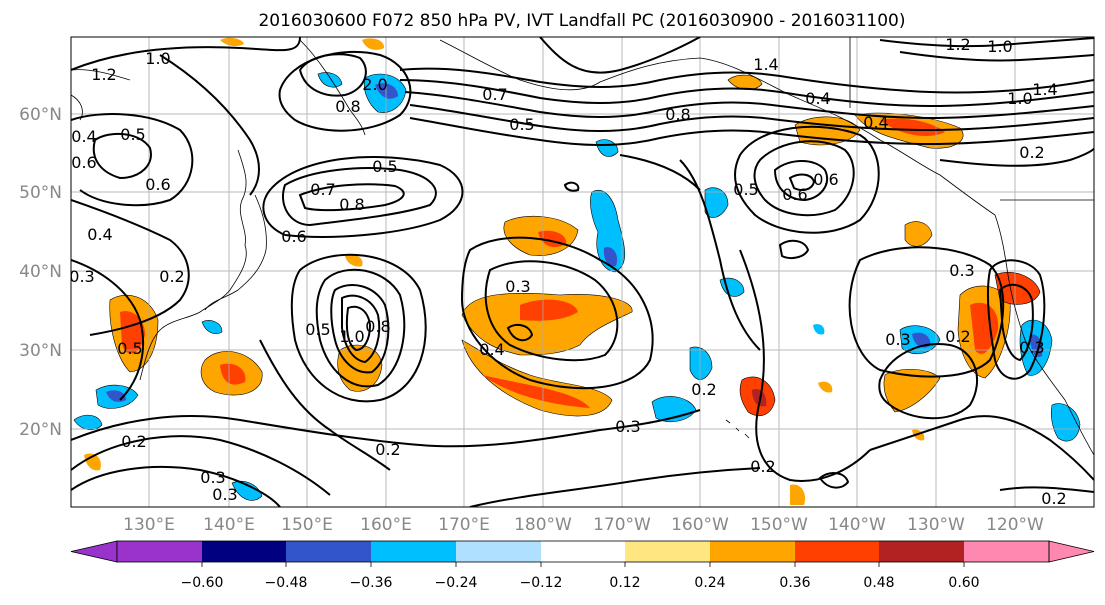 The image size is (1105, 605). I want to click on coastline-japan, so click(235, 252).